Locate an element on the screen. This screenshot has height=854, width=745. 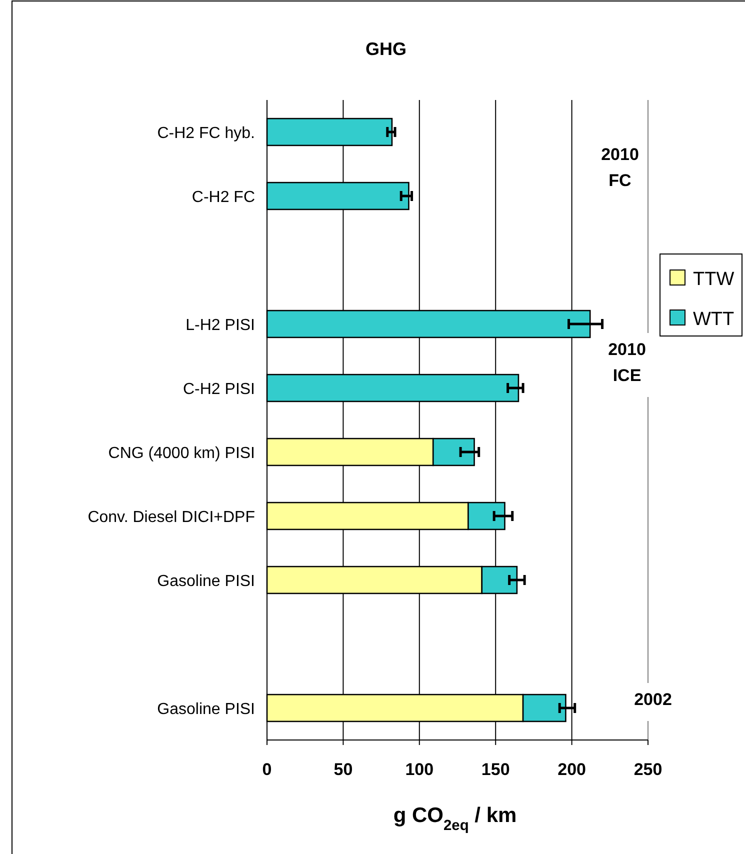
y-tick-label: C-H2 FC hyb. is located at coordinates (206, 133).